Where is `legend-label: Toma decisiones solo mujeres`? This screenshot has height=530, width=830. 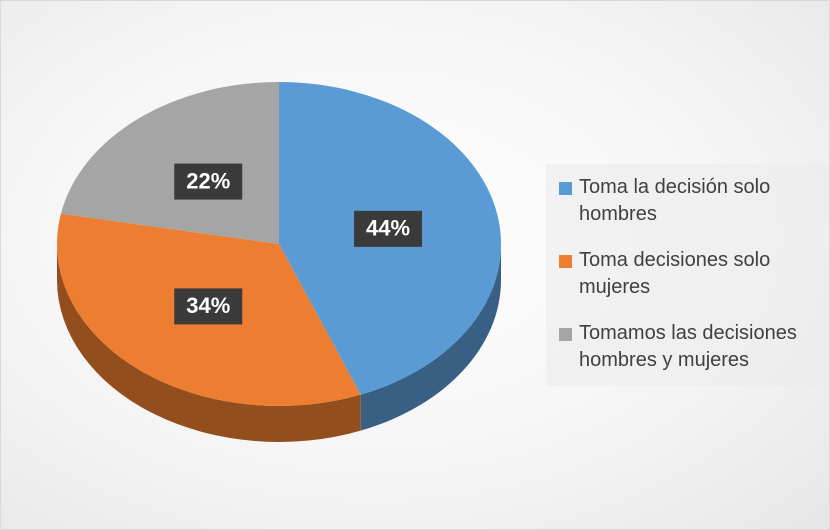
legend-label: Toma decisiones solo mujeres is located at coordinates (675, 273).